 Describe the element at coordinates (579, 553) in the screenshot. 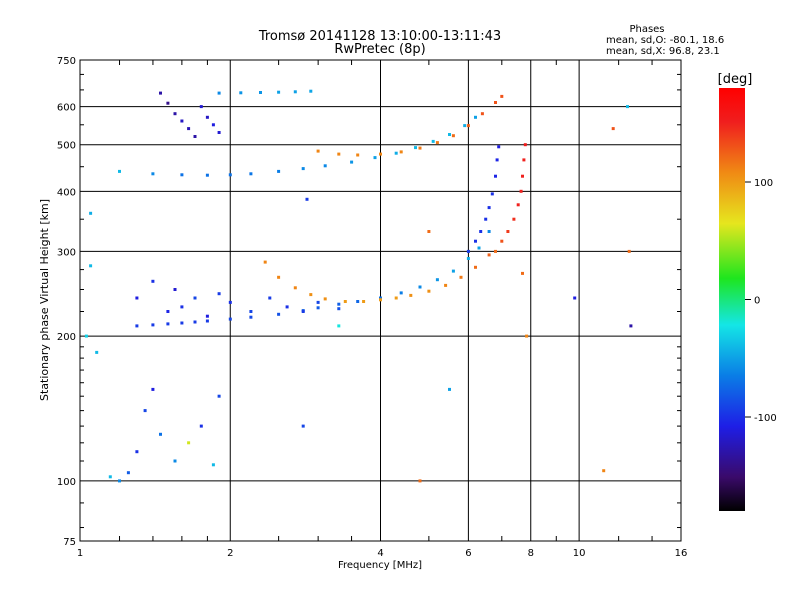

I see `x-tick-label: 10` at that location.